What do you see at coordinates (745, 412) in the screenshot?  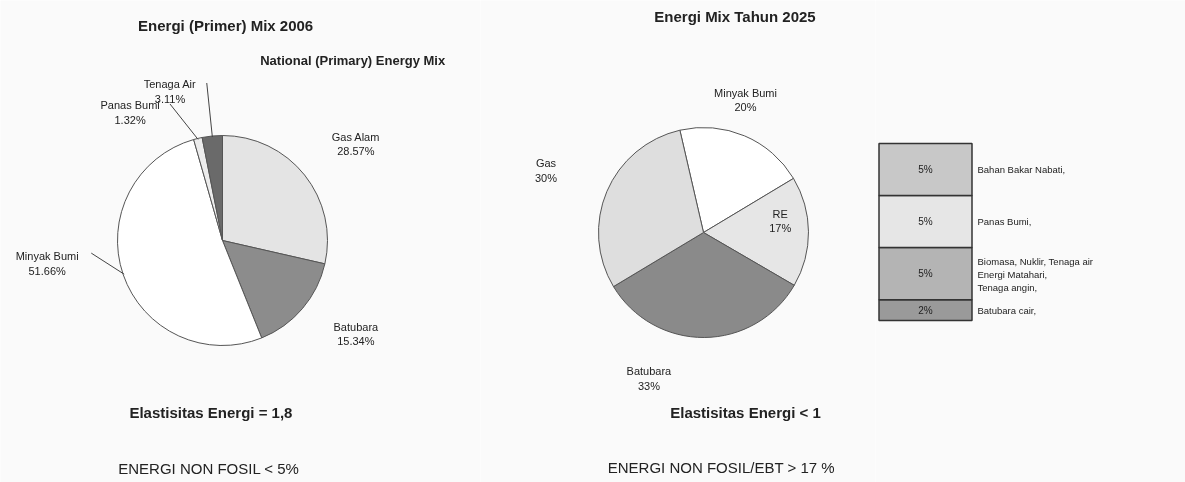 I see `text: Elastisitas Energi < 1` at bounding box center [745, 412].